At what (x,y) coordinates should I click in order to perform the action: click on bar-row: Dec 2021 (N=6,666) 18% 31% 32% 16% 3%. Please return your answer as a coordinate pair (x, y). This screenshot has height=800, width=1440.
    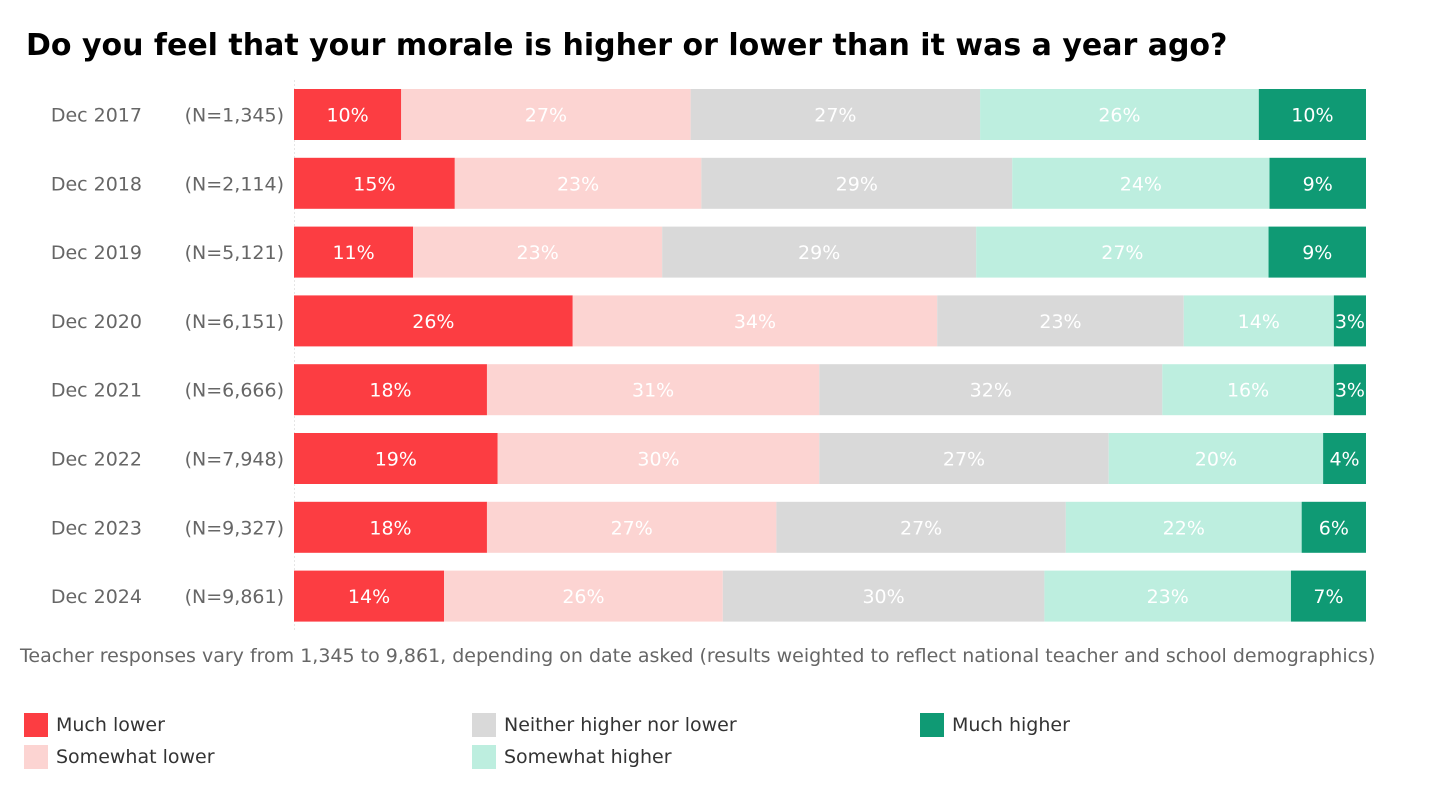
    Looking at the image, I should click on (708, 390).